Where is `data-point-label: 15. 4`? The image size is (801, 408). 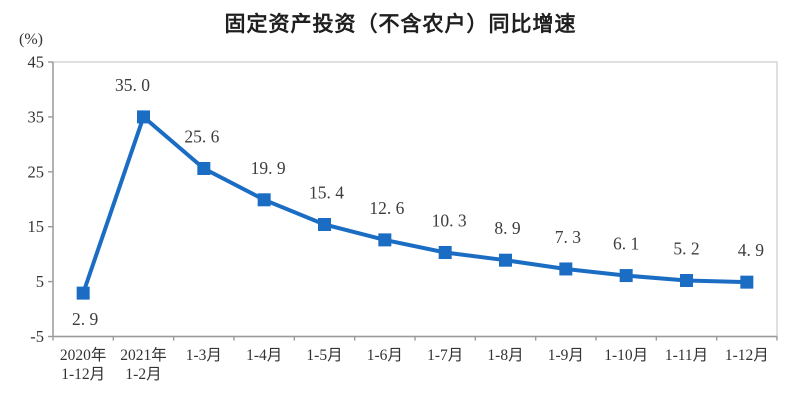 data-point-label: 15. 4 is located at coordinates (326, 193).